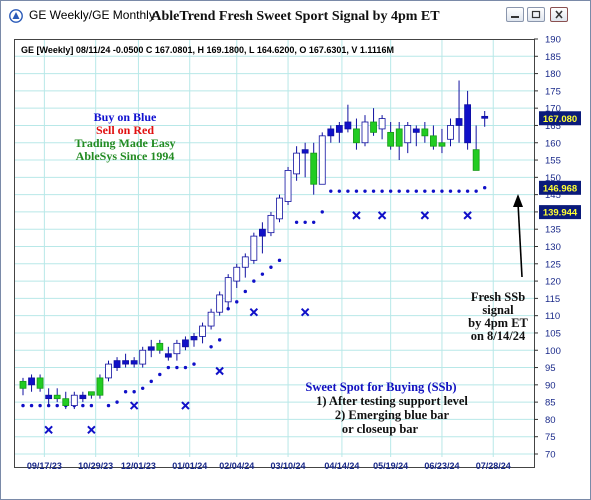 The width and height of the screenshot is (591, 500). What do you see at coordinates (560, 213) in the screenshot?
I see `price-label-text: 139.944` at bounding box center [560, 213].